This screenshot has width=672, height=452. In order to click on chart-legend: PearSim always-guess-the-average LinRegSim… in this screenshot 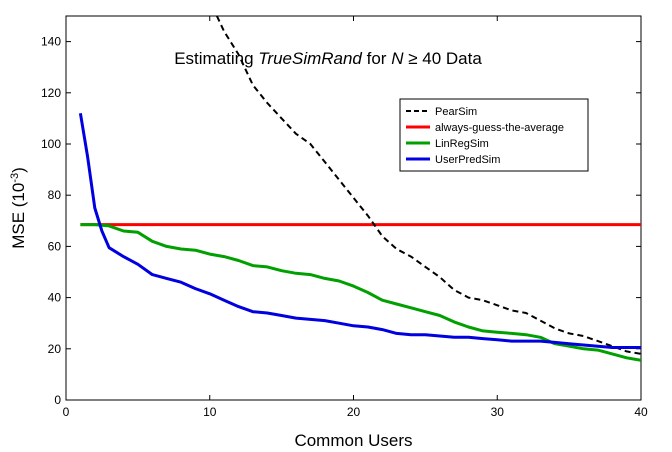, I will do `click(494, 135)`.